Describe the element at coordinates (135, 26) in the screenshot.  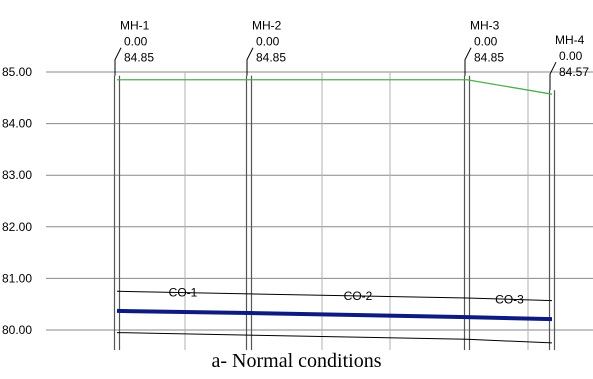
I see `manhole-name: MH-1` at that location.